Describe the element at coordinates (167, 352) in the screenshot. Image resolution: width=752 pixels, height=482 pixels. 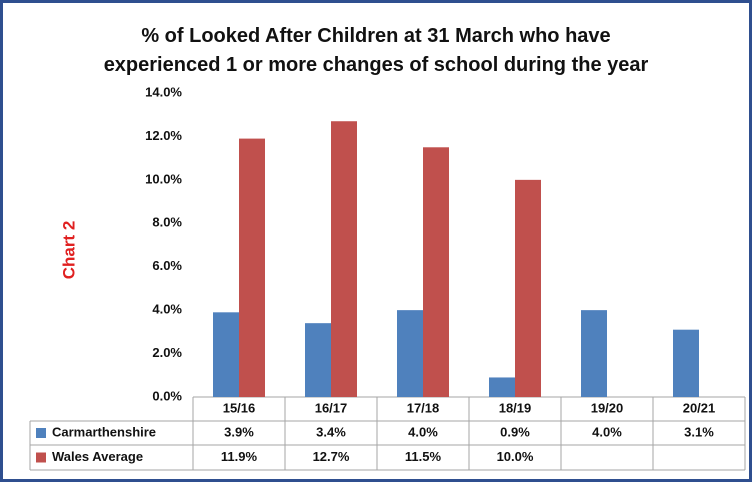
I see `y-tick-label: 2.0%` at that location.